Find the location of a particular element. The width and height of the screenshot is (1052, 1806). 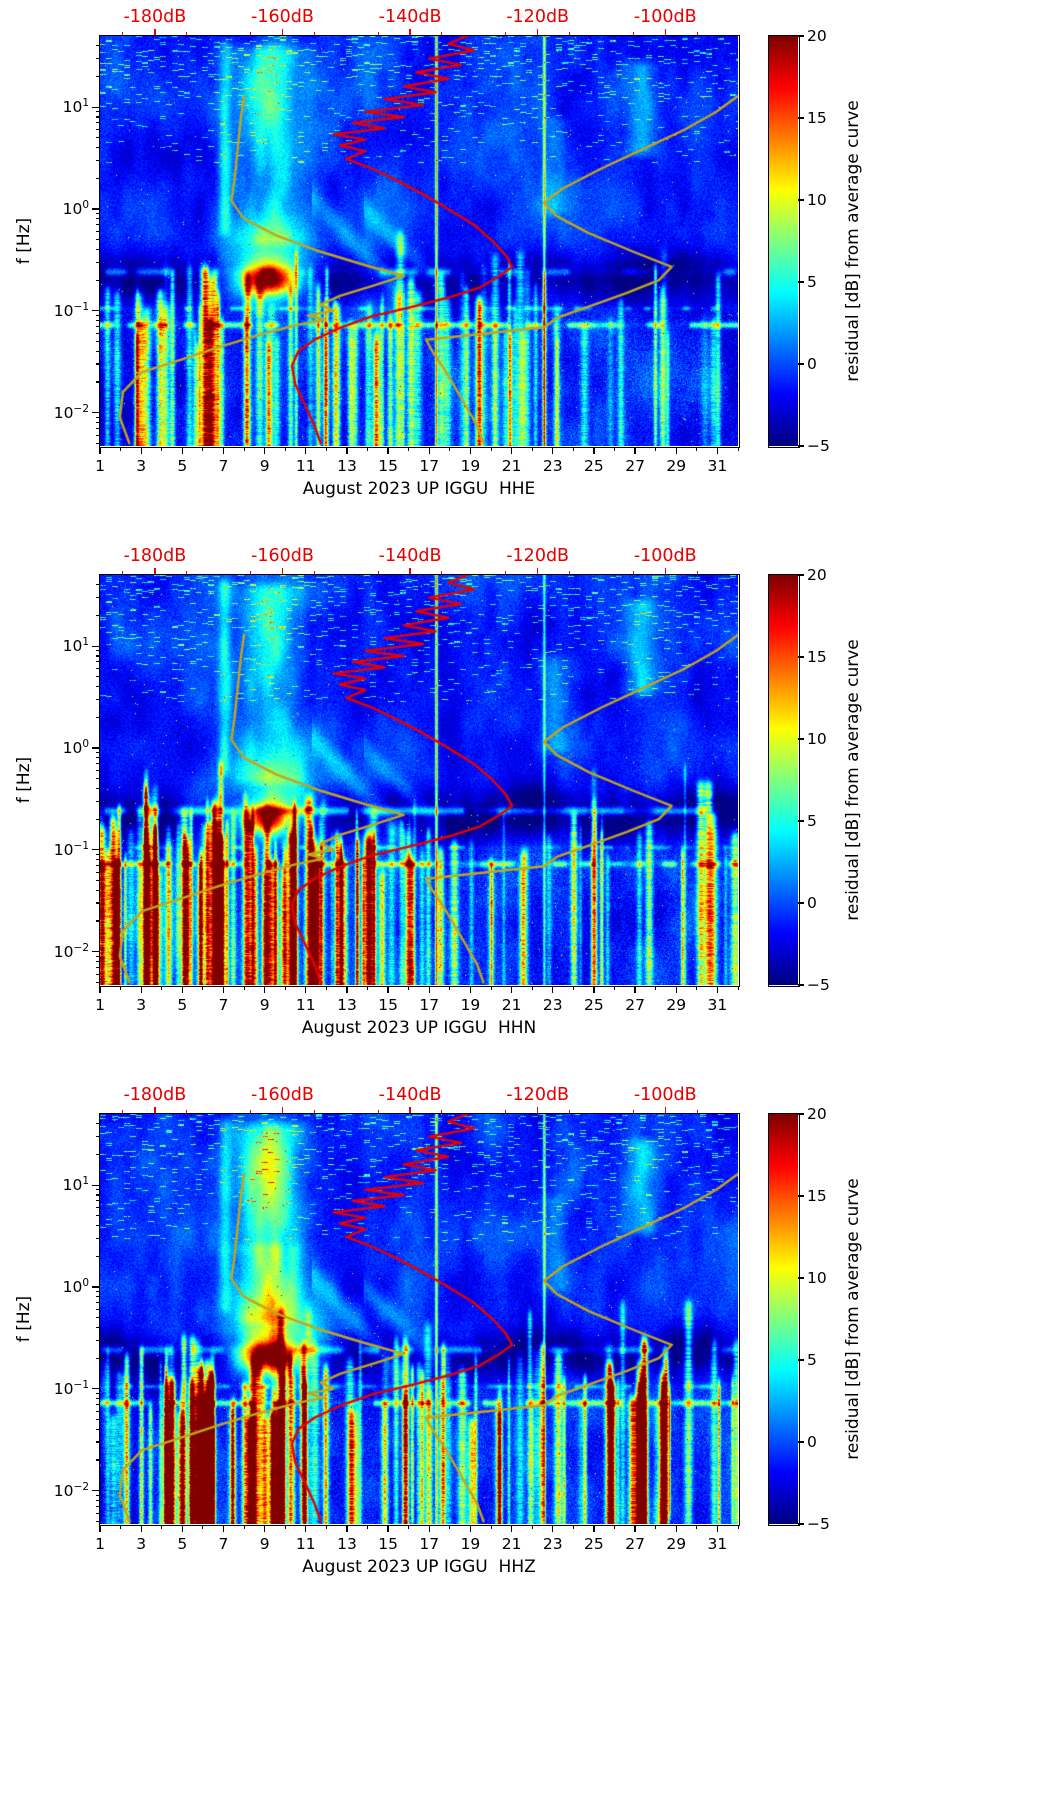

top-axis-tick-label: -120dB is located at coordinates (538, 17).